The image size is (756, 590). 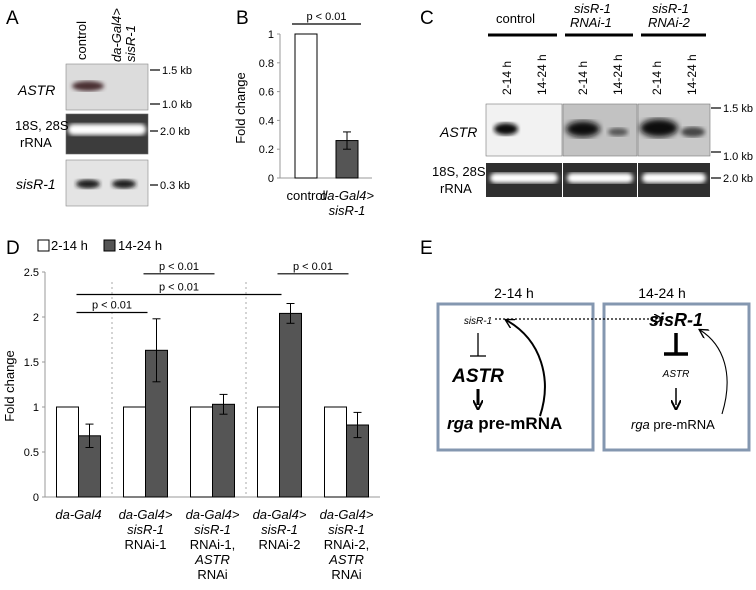 I want to click on marker-1-5kb: 1.5 kb, so click(x=177, y=71).